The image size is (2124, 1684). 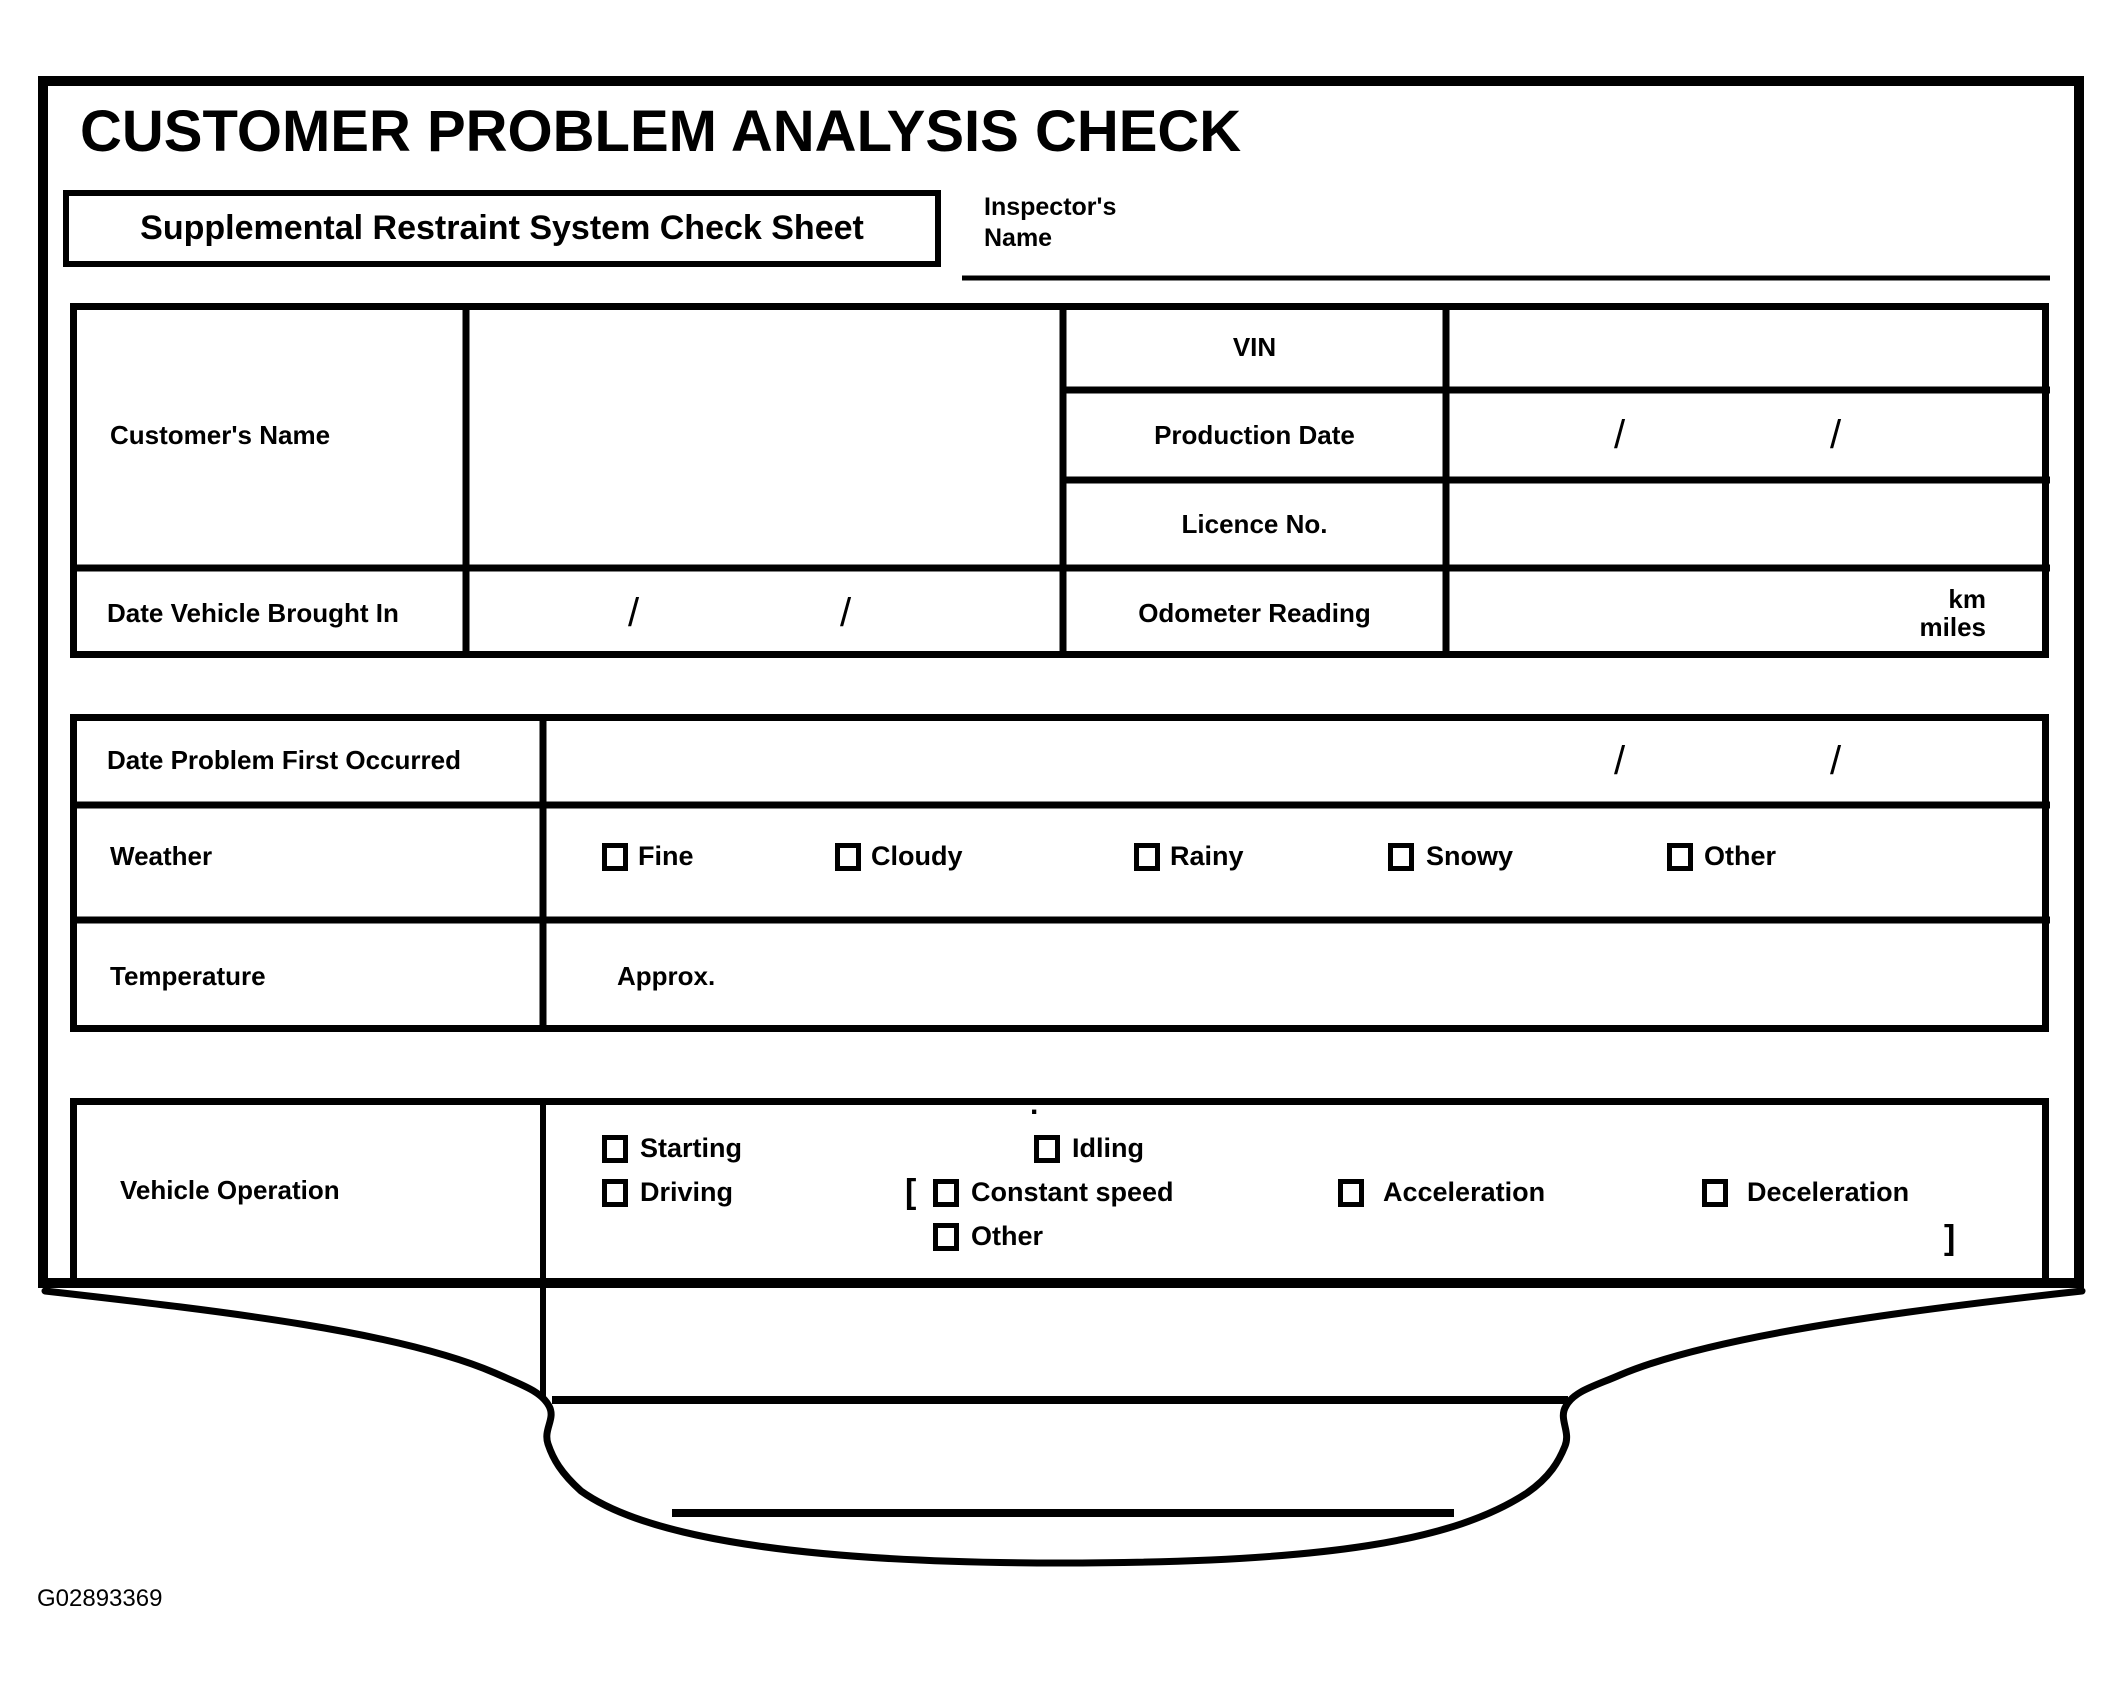 What do you see at coordinates (764, 613) in the screenshot?
I see `date-brought-field` at bounding box center [764, 613].